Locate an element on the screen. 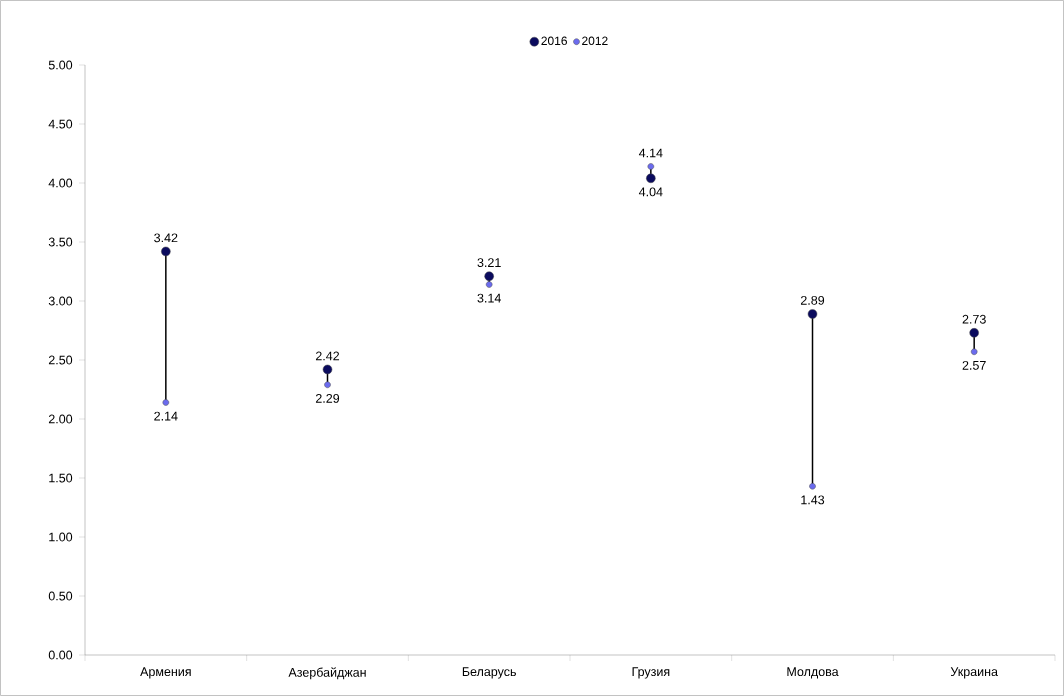  y-tick-label: 2.00 is located at coordinates (60, 419).